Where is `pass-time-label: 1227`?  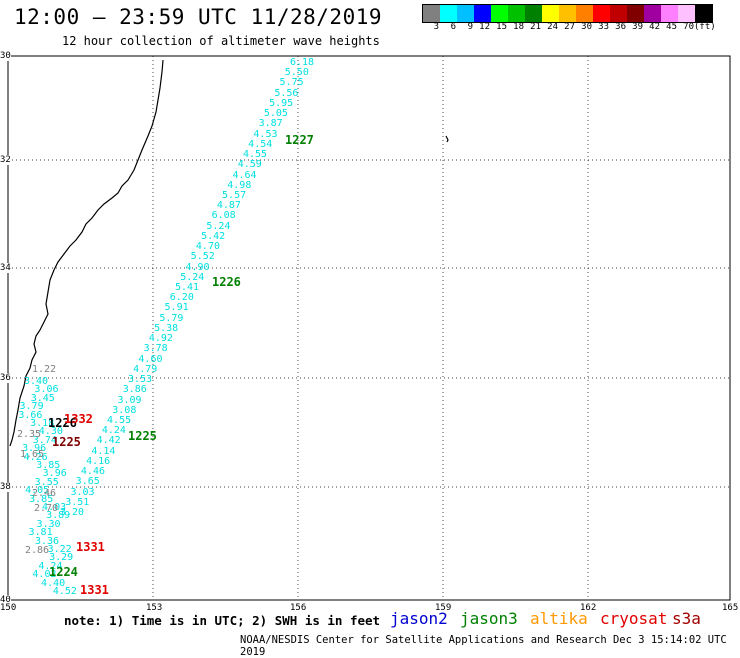 pass-time-label: 1227 is located at coordinates (299, 140).